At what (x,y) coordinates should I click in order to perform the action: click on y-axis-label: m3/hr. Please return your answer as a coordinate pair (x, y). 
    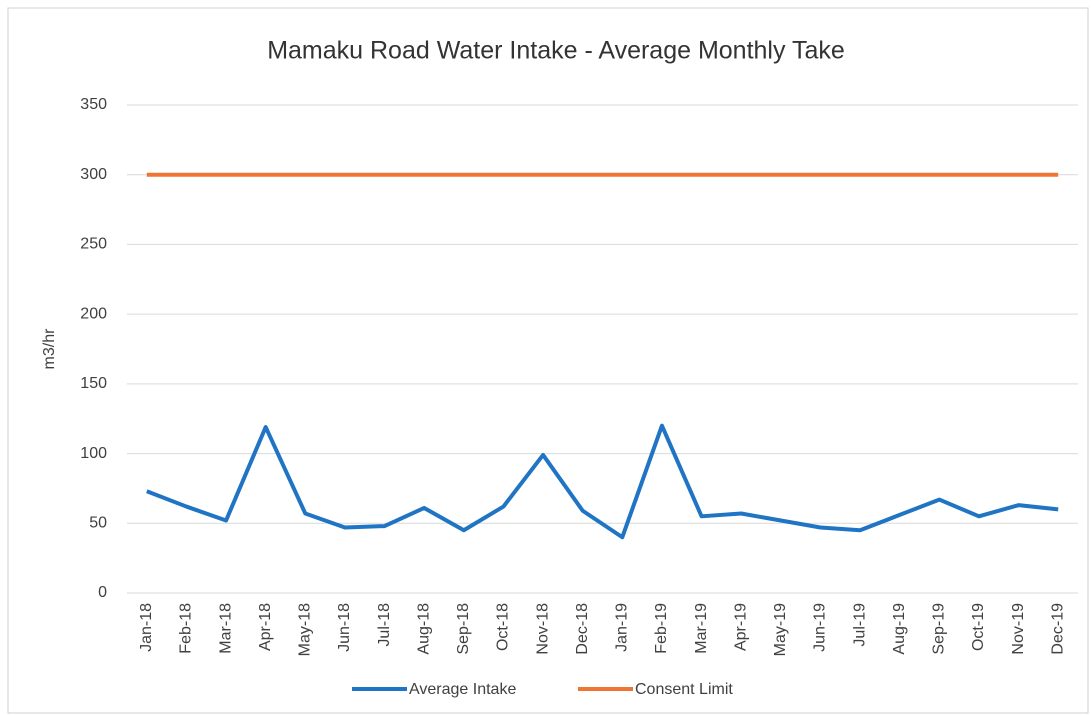
    Looking at the image, I should click on (49, 349).